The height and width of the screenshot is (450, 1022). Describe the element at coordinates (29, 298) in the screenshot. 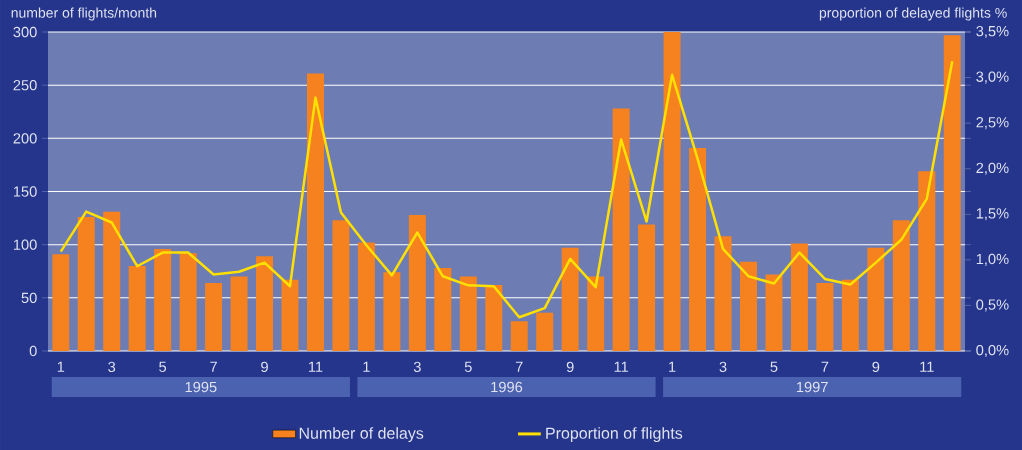

I see `y-tick-label: 50` at that location.